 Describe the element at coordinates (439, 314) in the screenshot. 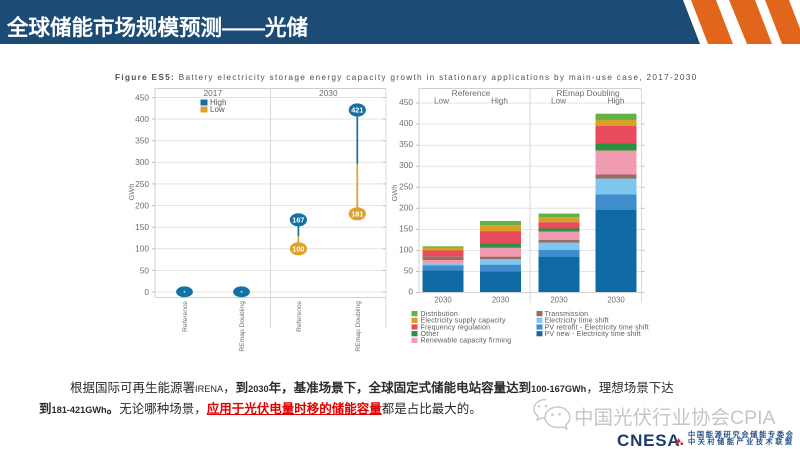

I see `svg-text: Distribution` at that location.